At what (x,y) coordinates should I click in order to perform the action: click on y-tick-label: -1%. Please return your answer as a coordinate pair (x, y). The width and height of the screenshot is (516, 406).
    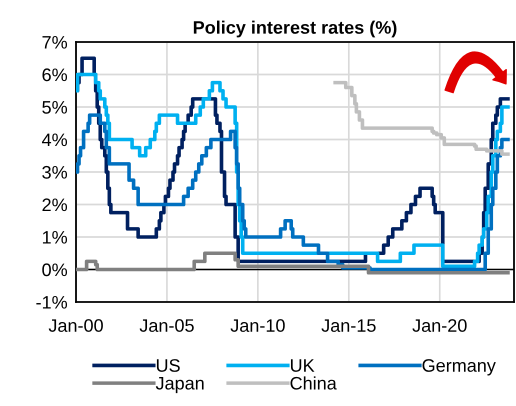
    Looking at the image, I should click on (52, 302).